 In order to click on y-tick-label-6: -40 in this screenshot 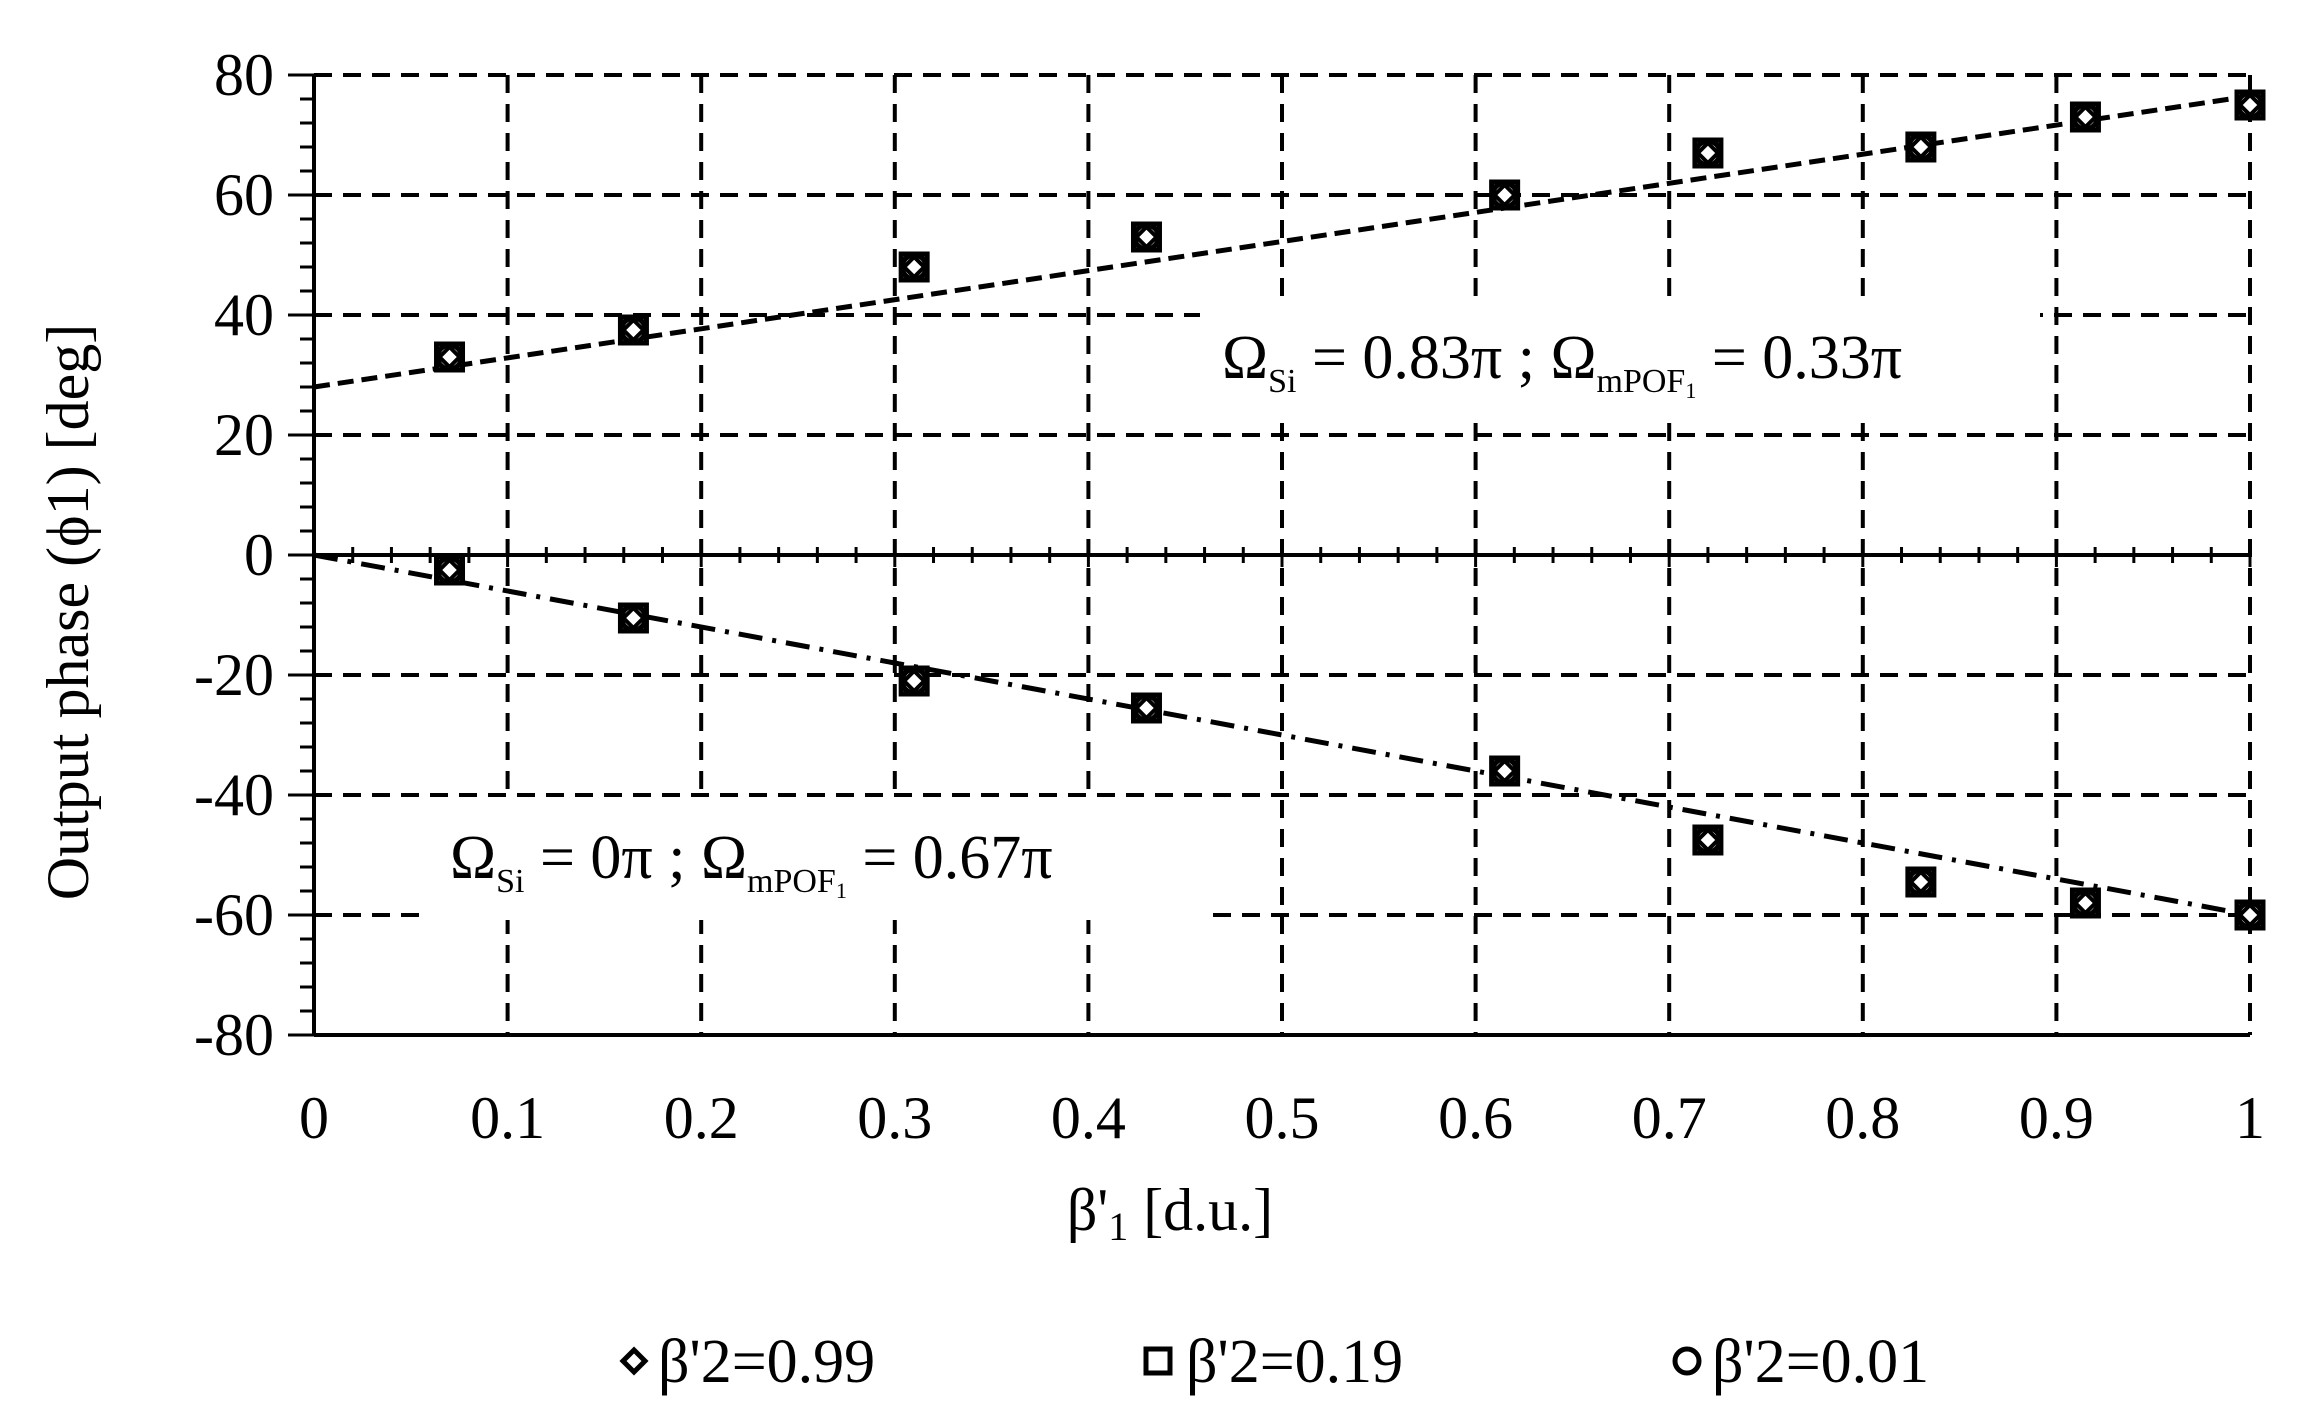, I will do `click(234, 795)`.